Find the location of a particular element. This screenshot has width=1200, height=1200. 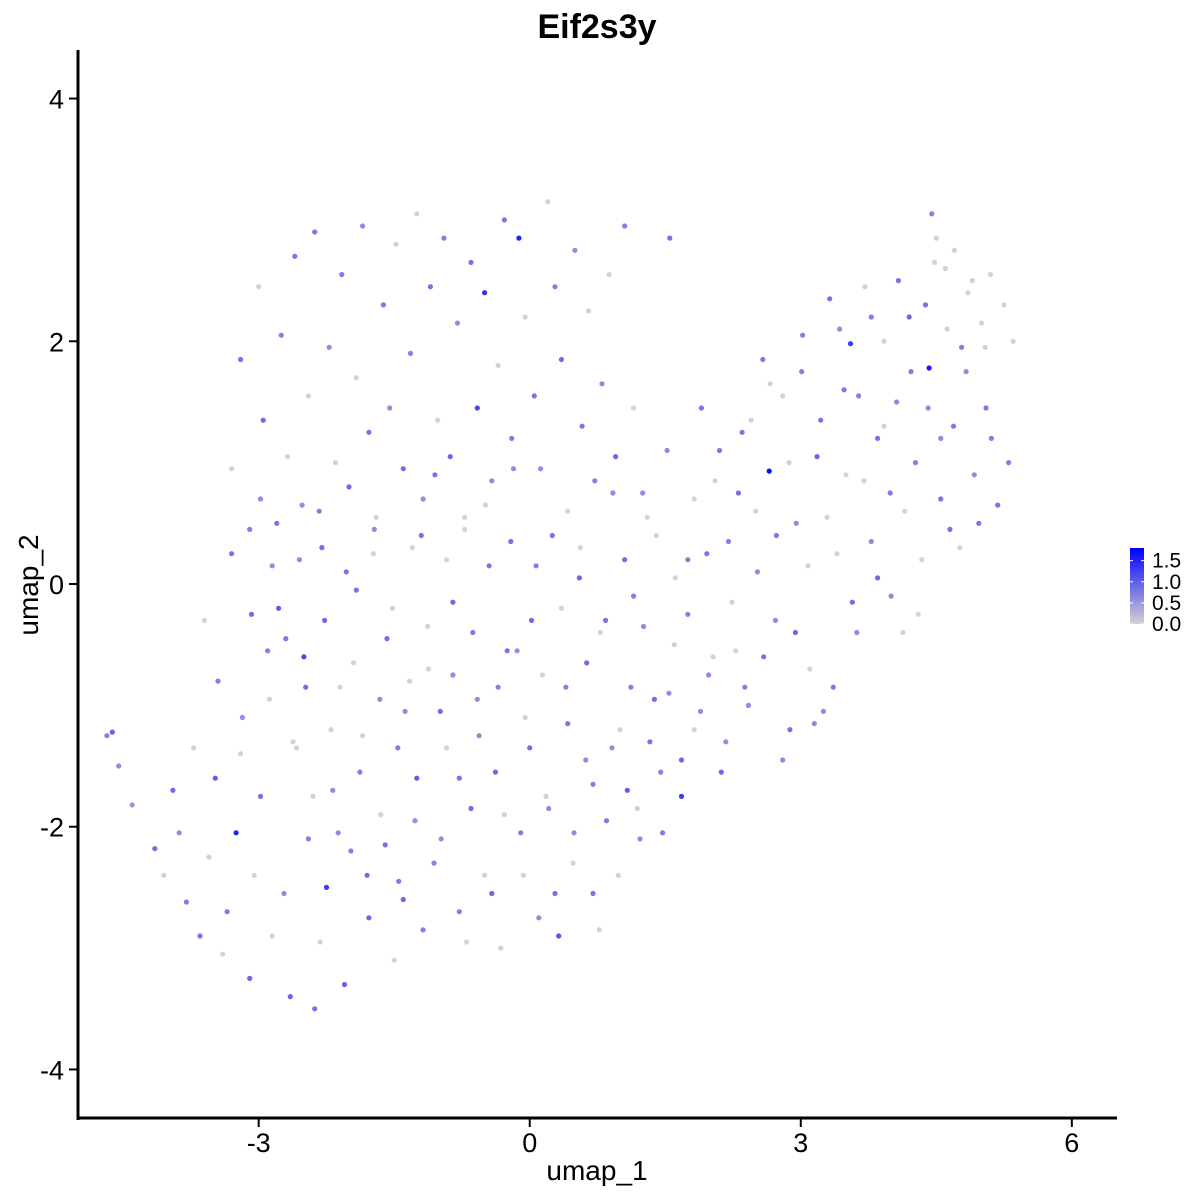

chart-title: Eif2s3y is located at coordinates (596, 27).